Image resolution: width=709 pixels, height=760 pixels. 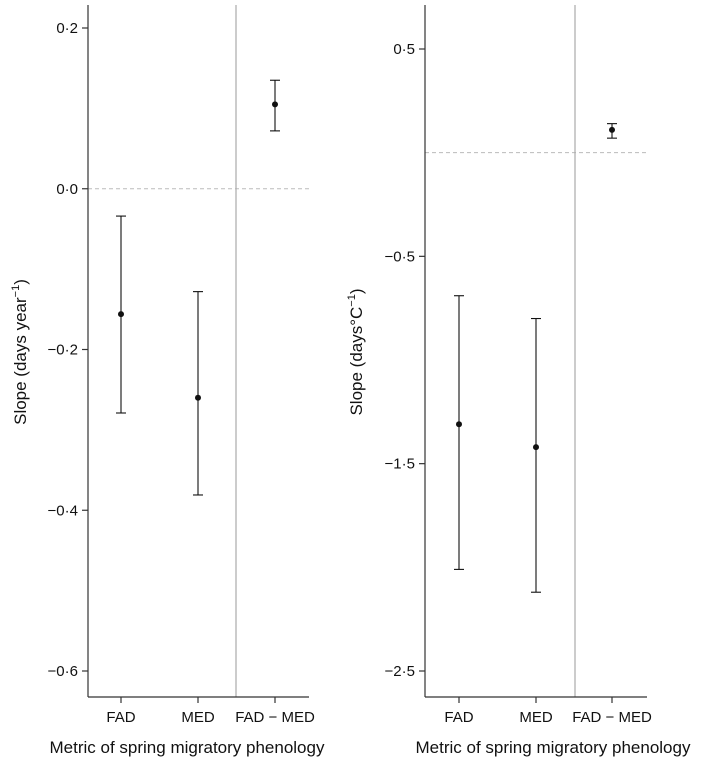 I want to click on y-tick-label: 0·0, so click(x=67, y=189).